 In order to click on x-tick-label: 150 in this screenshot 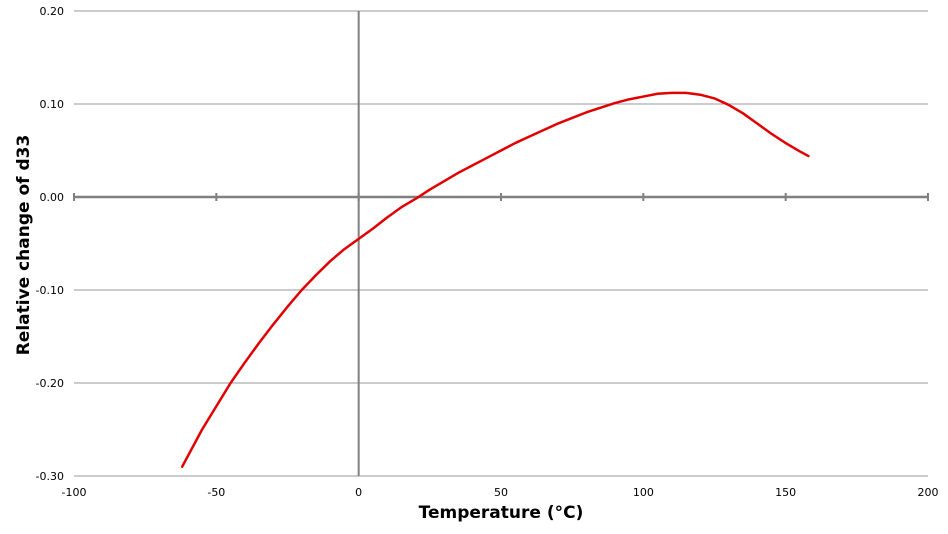, I will do `click(785, 492)`.